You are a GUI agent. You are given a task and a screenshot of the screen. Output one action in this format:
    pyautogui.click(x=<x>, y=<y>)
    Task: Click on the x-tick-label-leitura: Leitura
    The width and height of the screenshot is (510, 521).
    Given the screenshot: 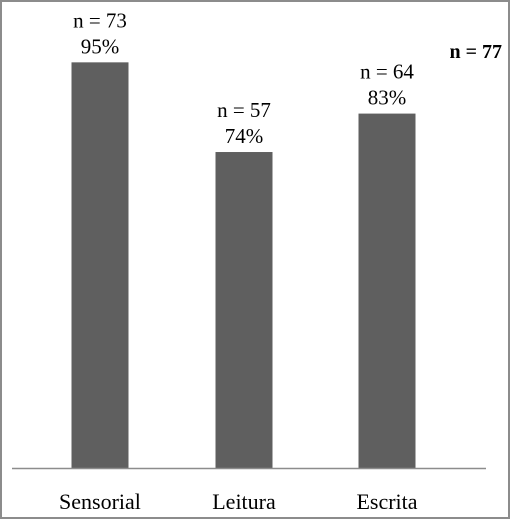 What is the action you would take?
    pyautogui.click(x=244, y=501)
    